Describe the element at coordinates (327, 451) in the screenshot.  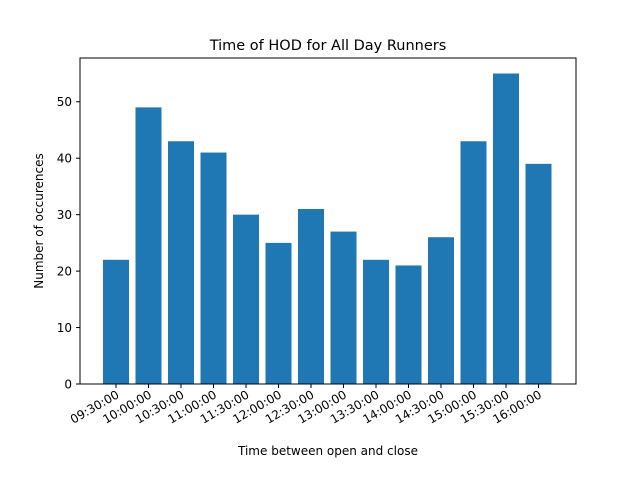
I see `x-axis-label: Time between open and close` at that location.